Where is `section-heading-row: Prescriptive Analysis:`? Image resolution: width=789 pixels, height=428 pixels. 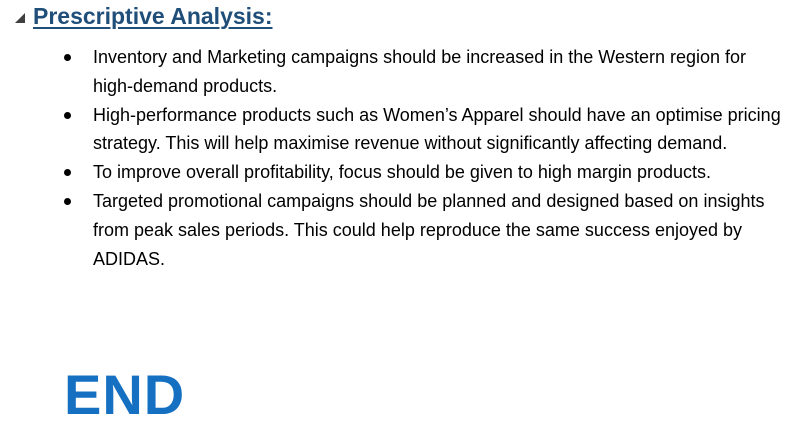 section-heading-row: Prescriptive Analysis: is located at coordinates (143, 16).